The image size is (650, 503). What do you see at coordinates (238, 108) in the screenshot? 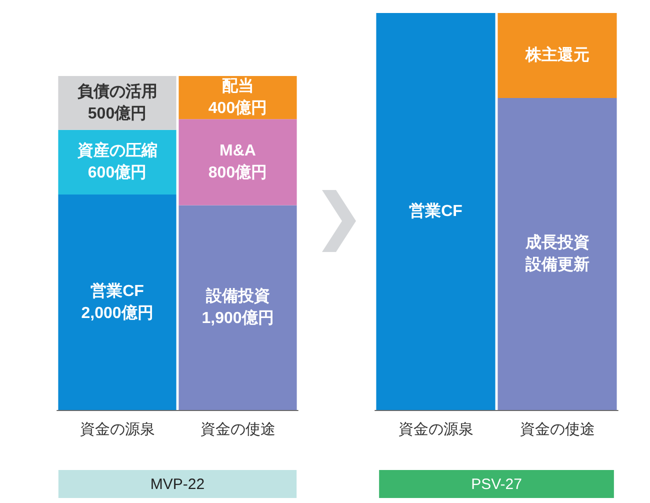
I see `data-label: 400億円` at bounding box center [238, 108].